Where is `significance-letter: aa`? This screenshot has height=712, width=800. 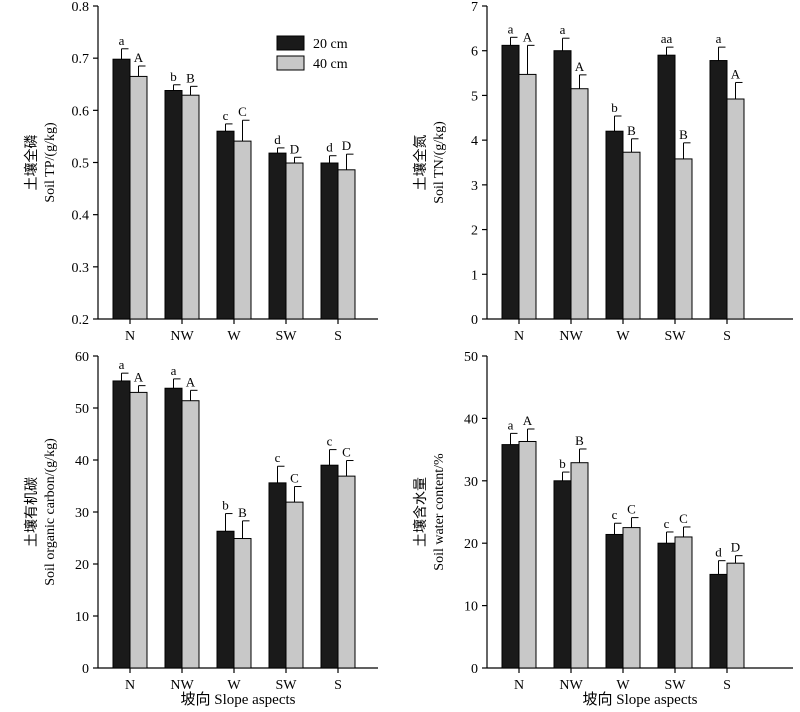 significance-letter: aa is located at coordinates (667, 38).